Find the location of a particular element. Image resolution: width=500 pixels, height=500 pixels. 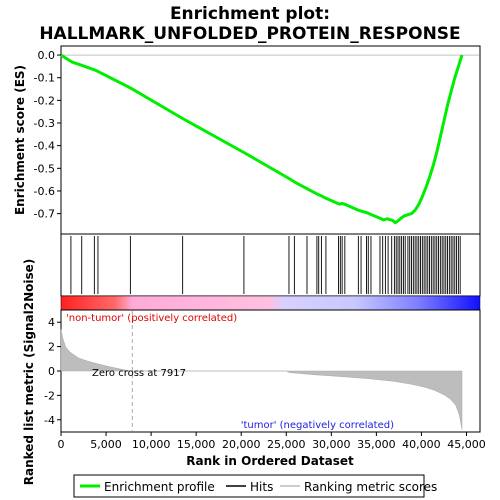

metric-y-tick-label: 4 is located at coordinates (51, 322).